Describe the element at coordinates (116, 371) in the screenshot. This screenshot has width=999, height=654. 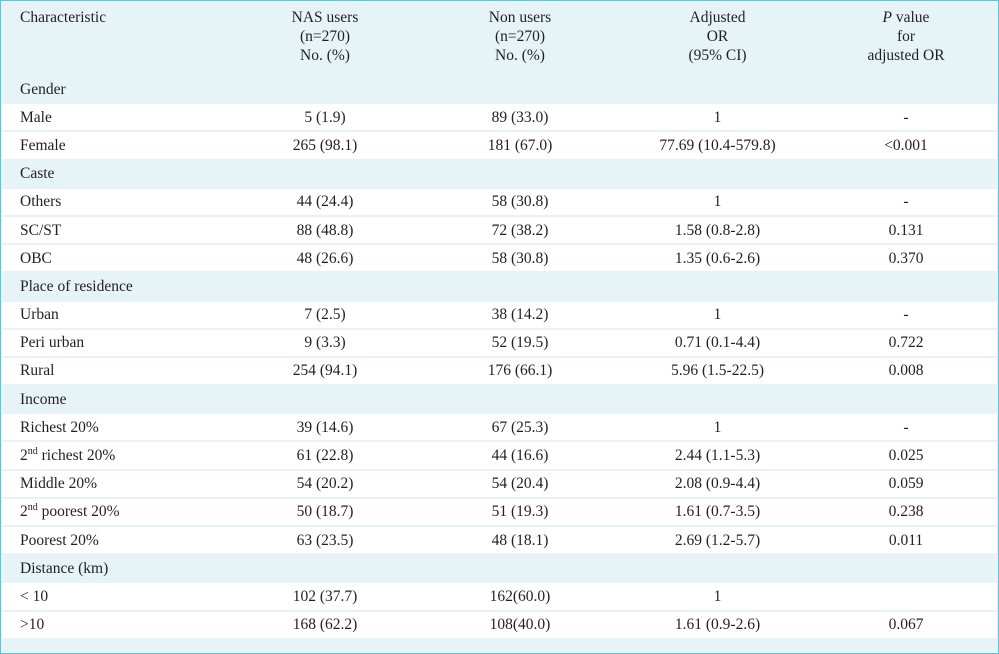
I see `row-label-cell: Rural` at that location.